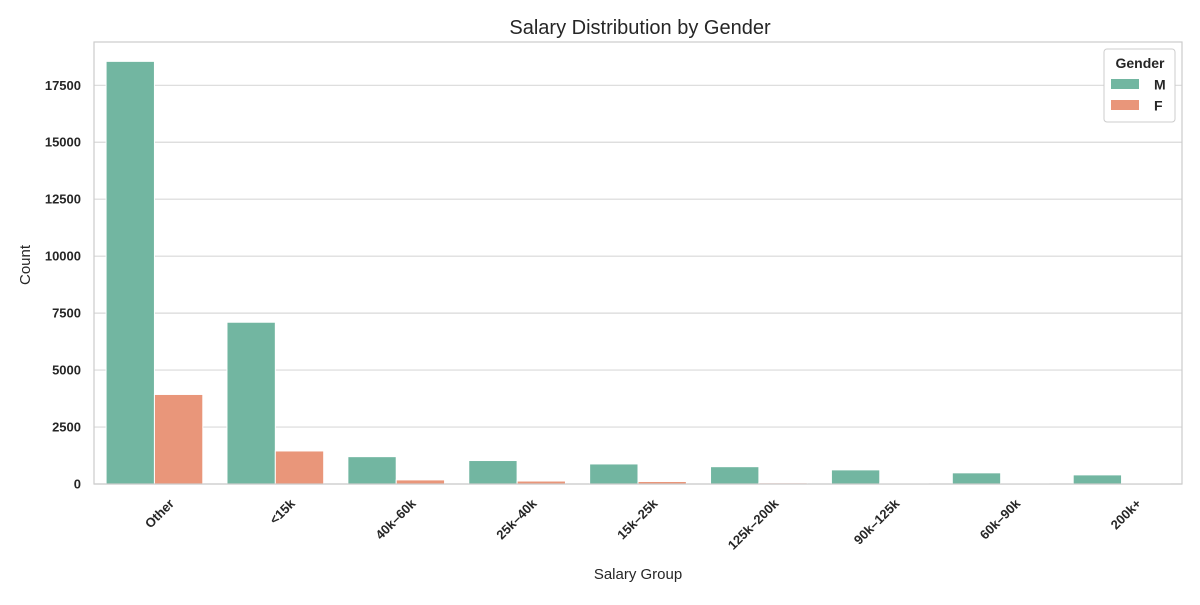 Image resolution: width=1200 pixels, height=605 pixels. I want to click on x-tick-label: 25k–40k, so click(516, 518).